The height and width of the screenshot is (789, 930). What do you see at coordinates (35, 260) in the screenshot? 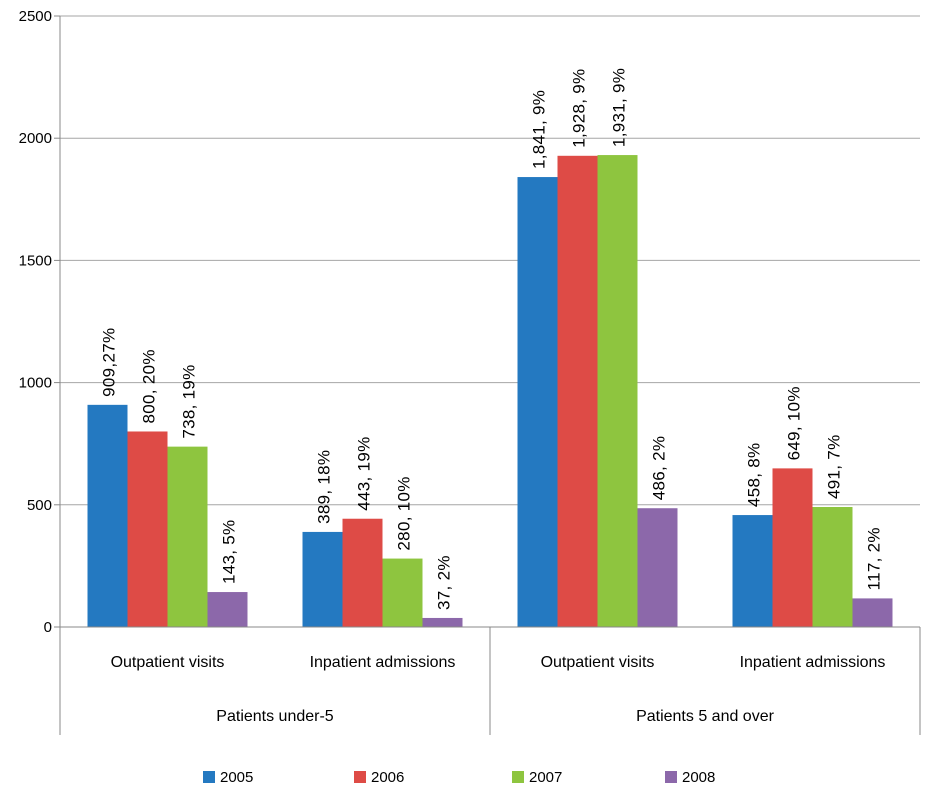
I see `y-tick-label: 1500` at bounding box center [35, 260].